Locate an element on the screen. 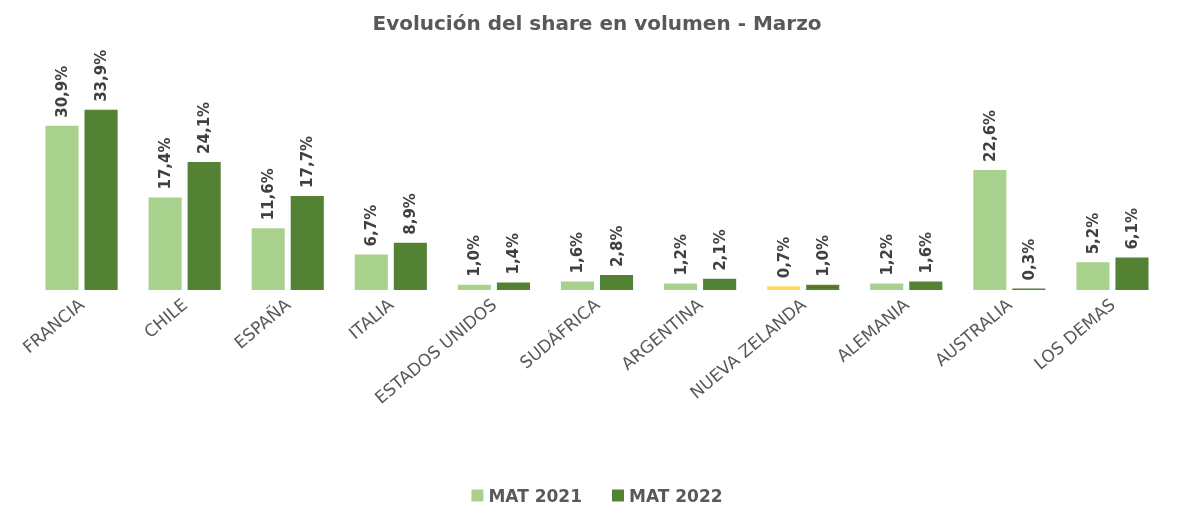  data-label: 8,9% is located at coordinates (410, 214).